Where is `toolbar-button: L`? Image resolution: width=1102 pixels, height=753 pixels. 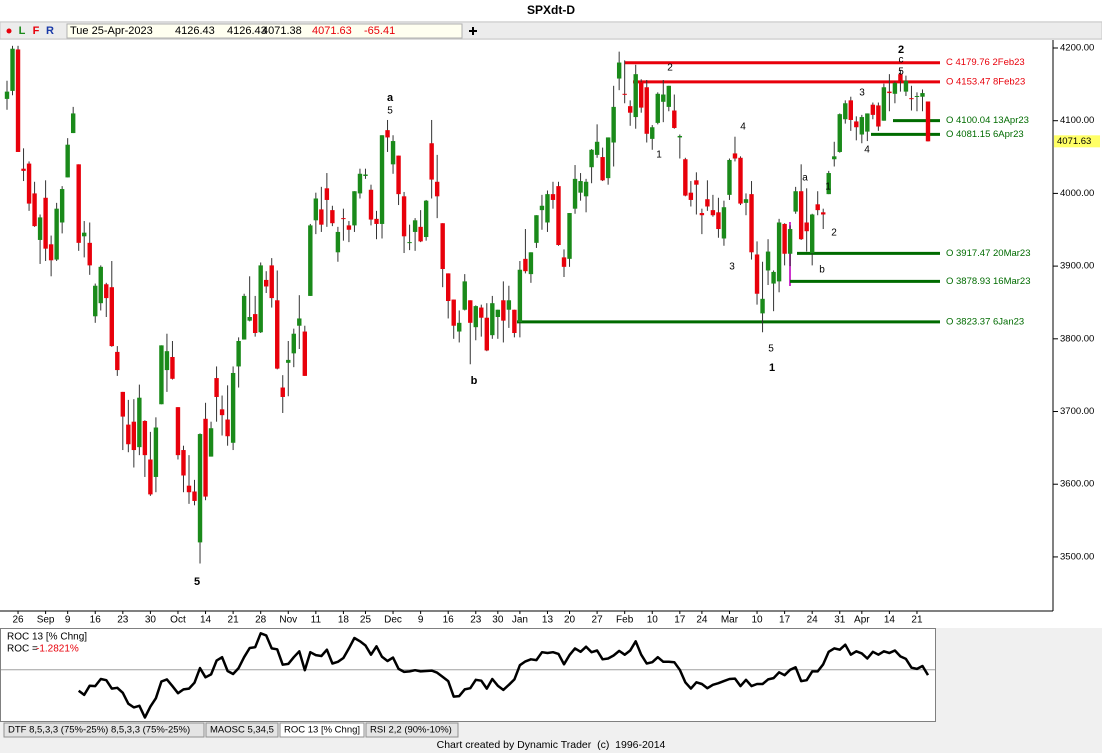
toolbar-button: L is located at coordinates (22, 31).